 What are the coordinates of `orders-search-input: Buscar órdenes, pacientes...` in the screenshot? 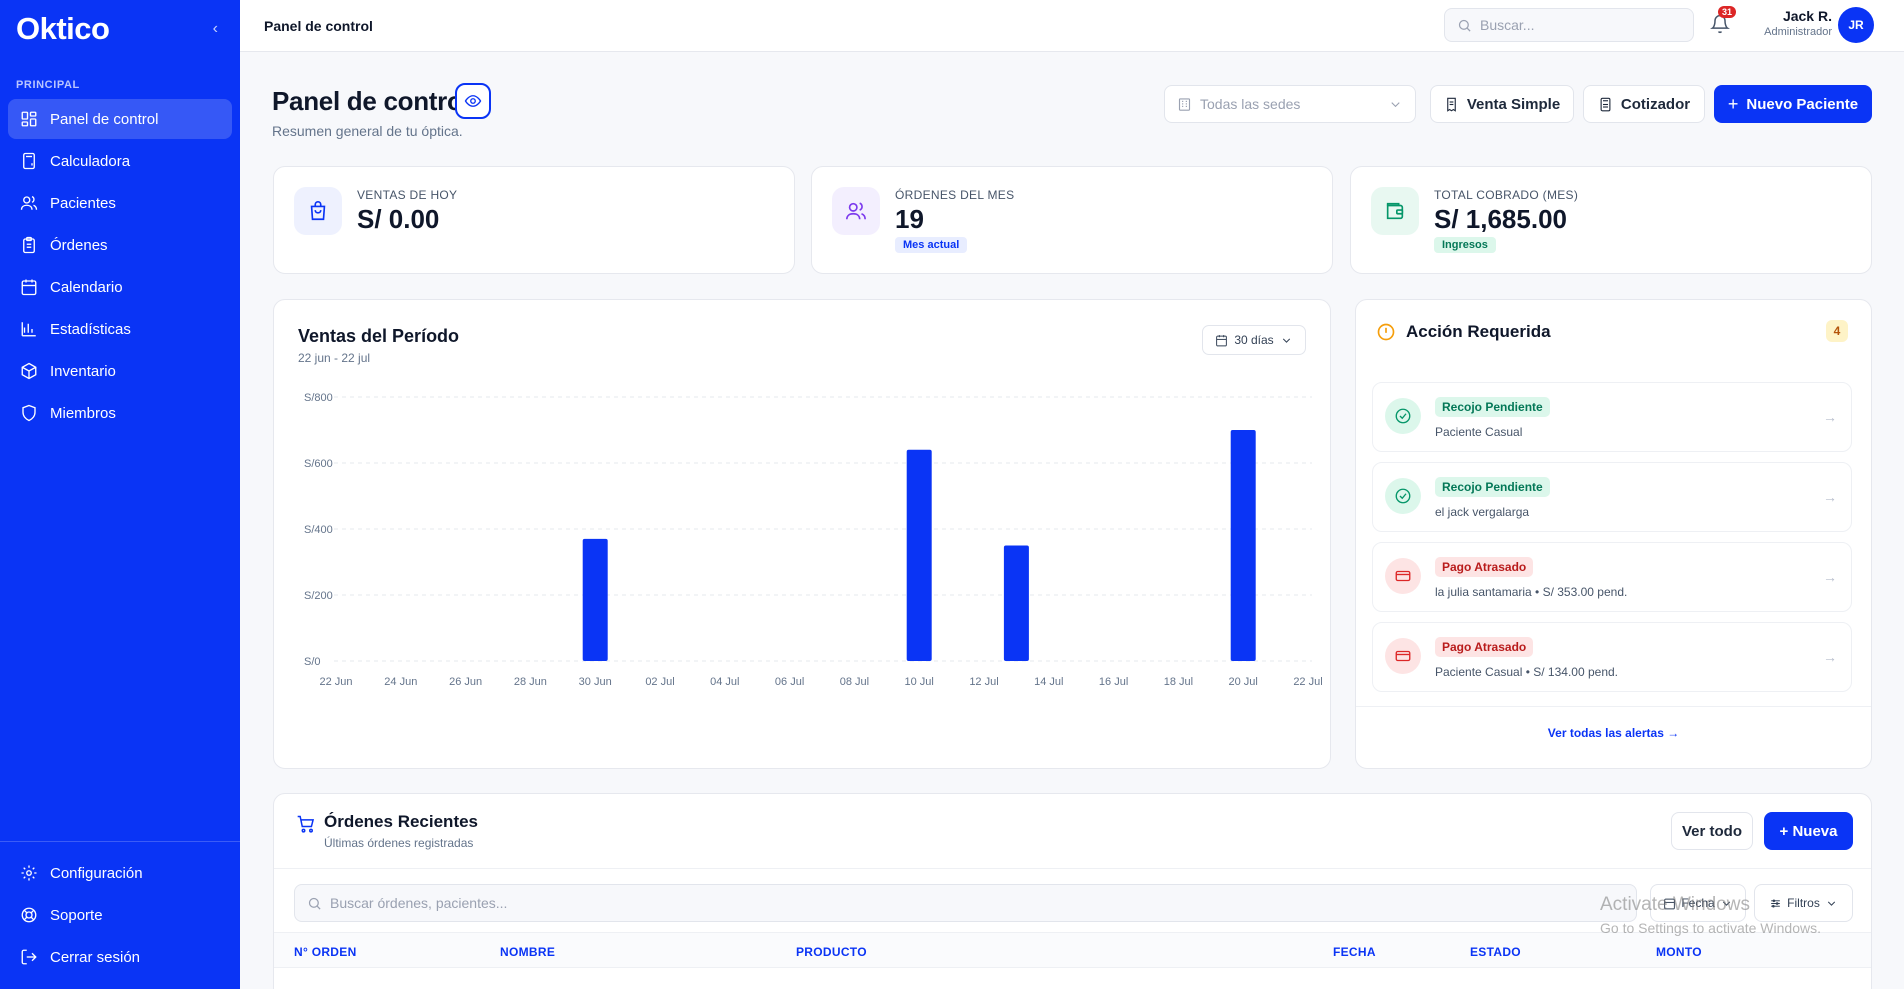 It's located at (965, 903).